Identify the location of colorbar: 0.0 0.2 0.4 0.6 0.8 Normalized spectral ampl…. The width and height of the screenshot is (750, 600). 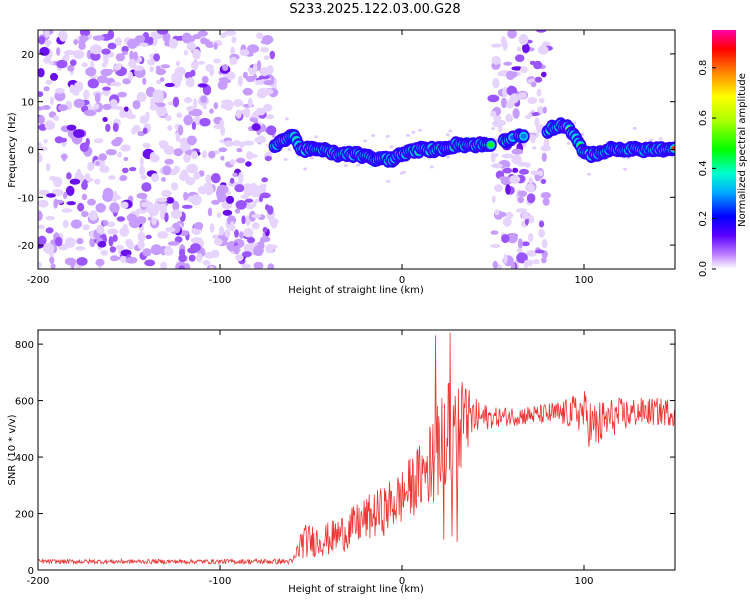
(723, 153).